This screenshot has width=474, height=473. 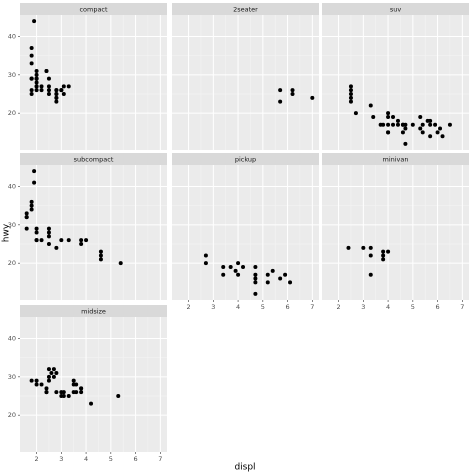 I want to click on strip-label: compact, so click(x=93, y=10).